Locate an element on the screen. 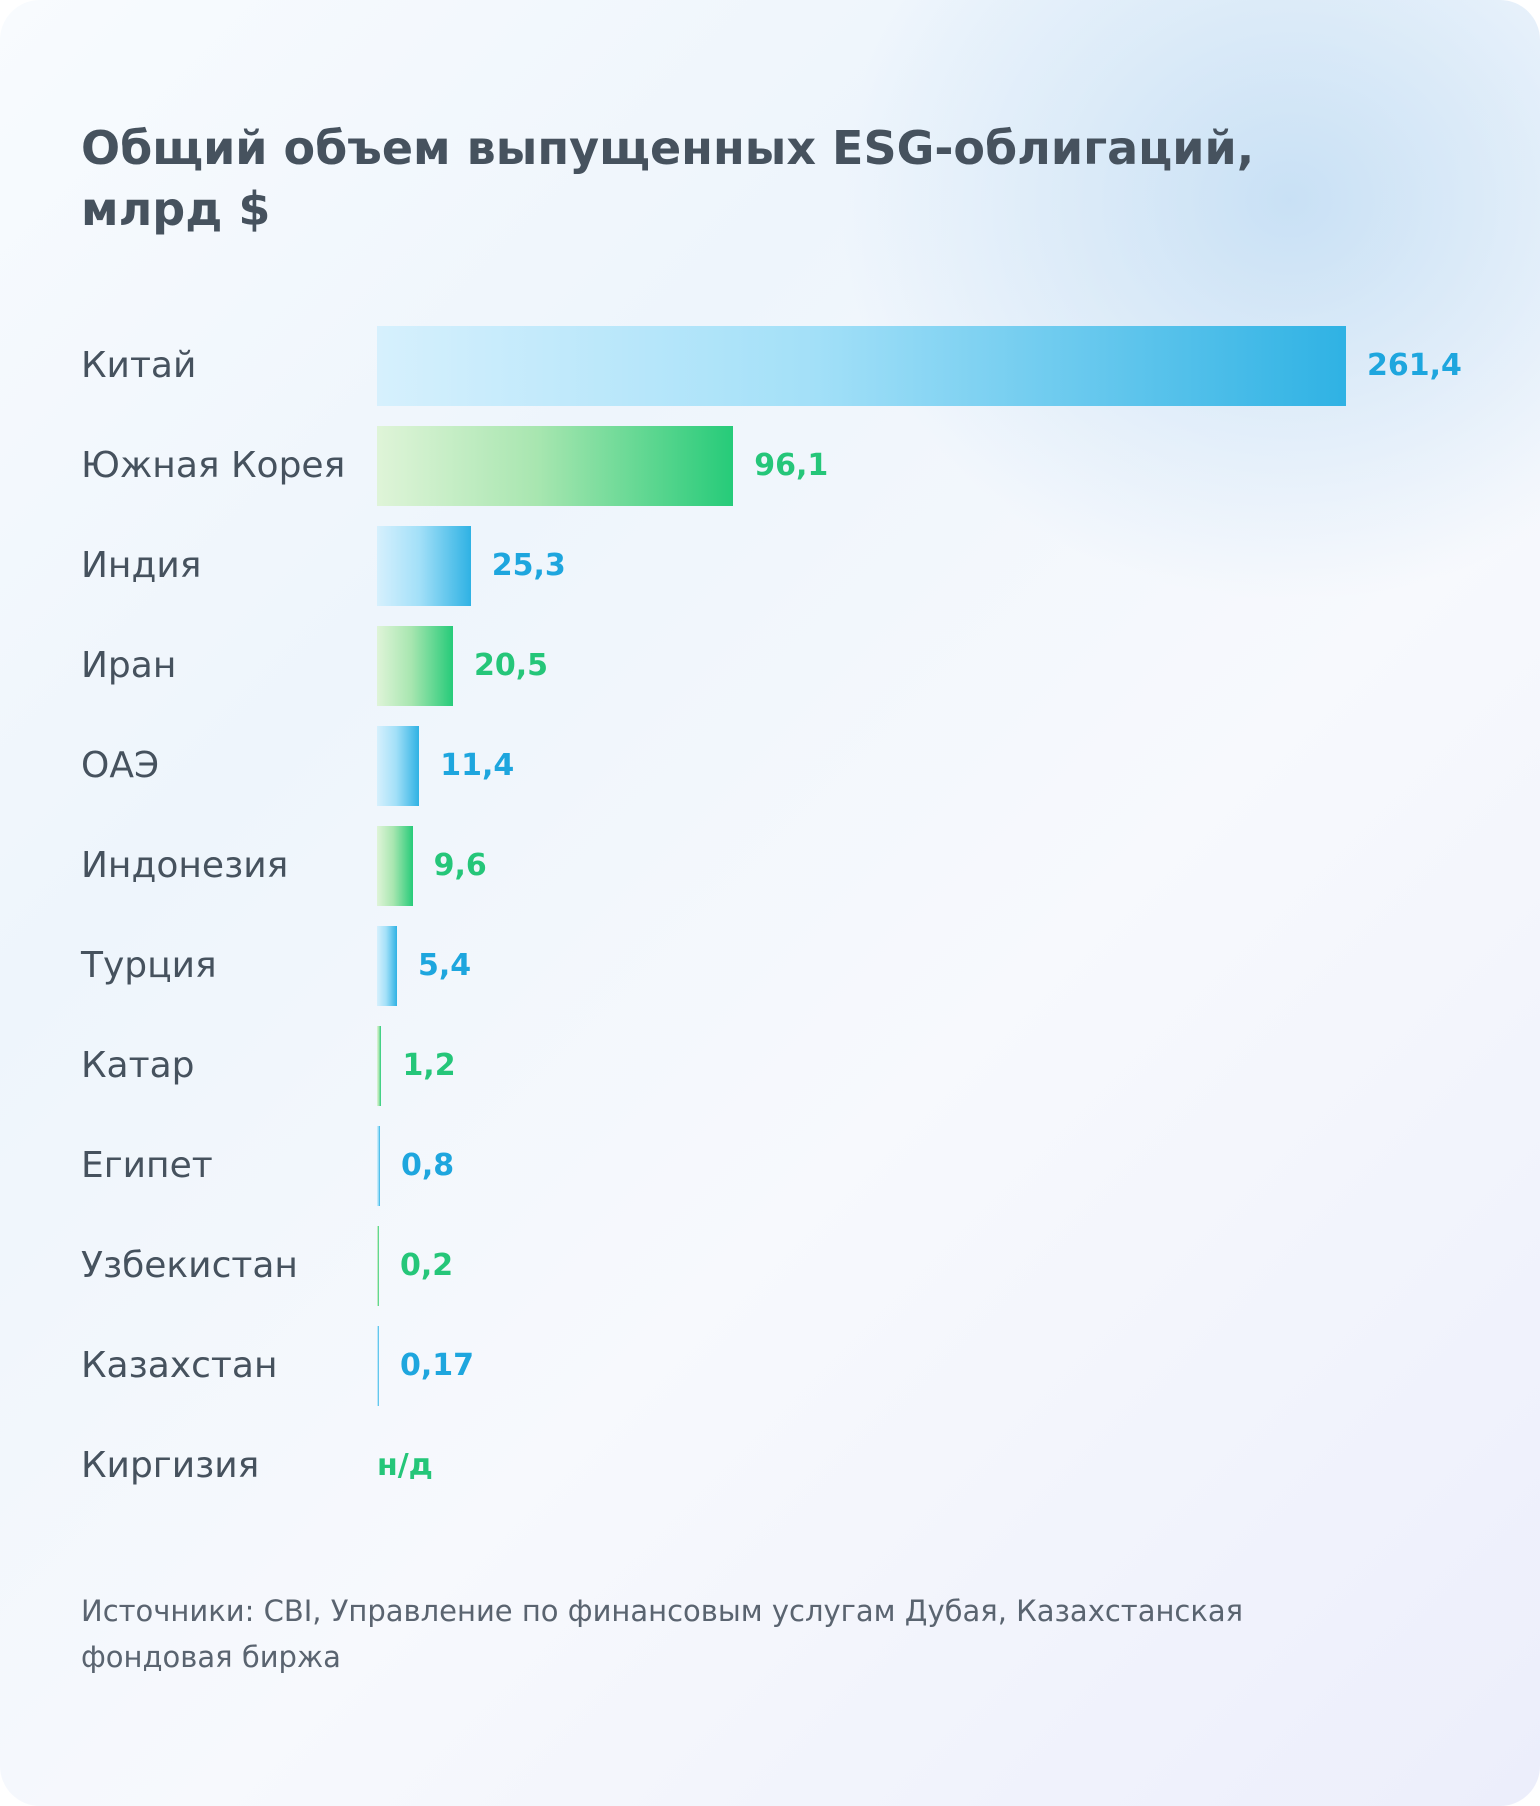 This screenshot has height=1806, width=1540. bar-row: Турция 5,4 is located at coordinates (770, 966).